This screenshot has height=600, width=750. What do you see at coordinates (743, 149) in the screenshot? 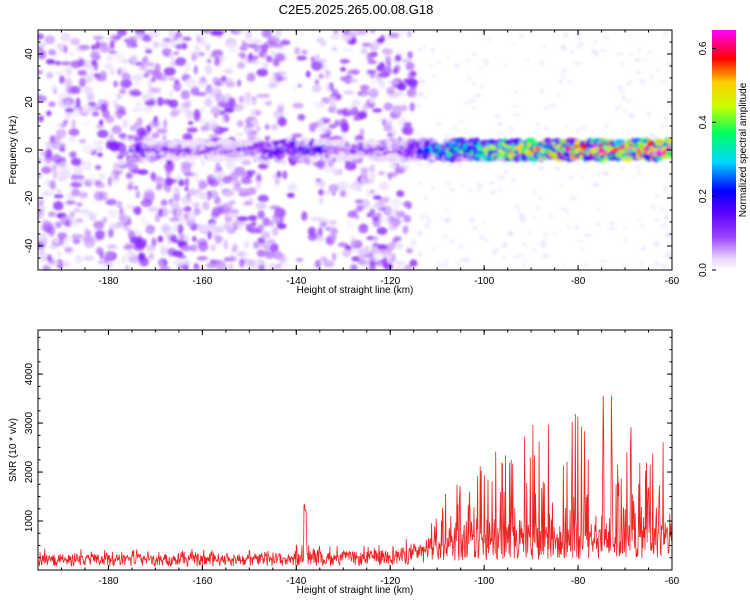
I see `colorbar-label: Normalized spectral amplitude` at bounding box center [743, 149].